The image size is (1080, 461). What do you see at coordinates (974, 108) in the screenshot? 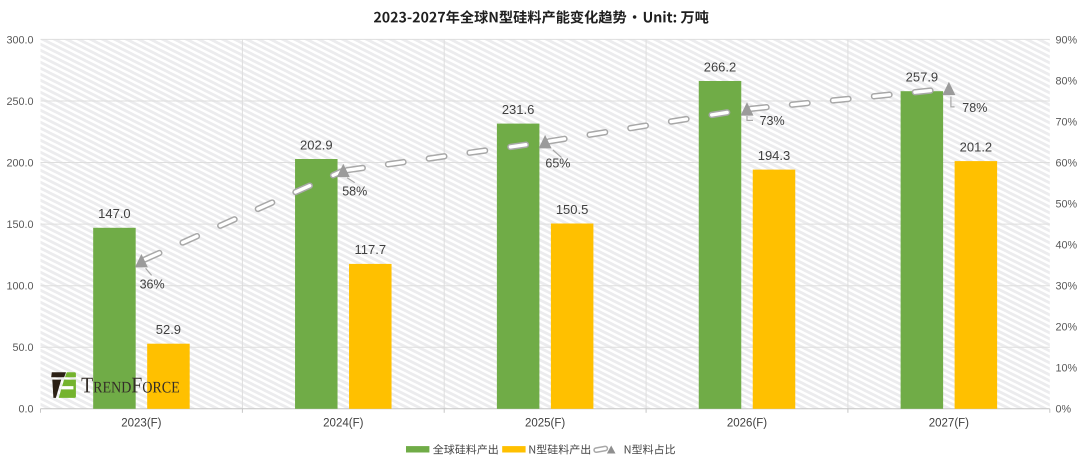
I see `svg-text: 78%` at bounding box center [974, 108].